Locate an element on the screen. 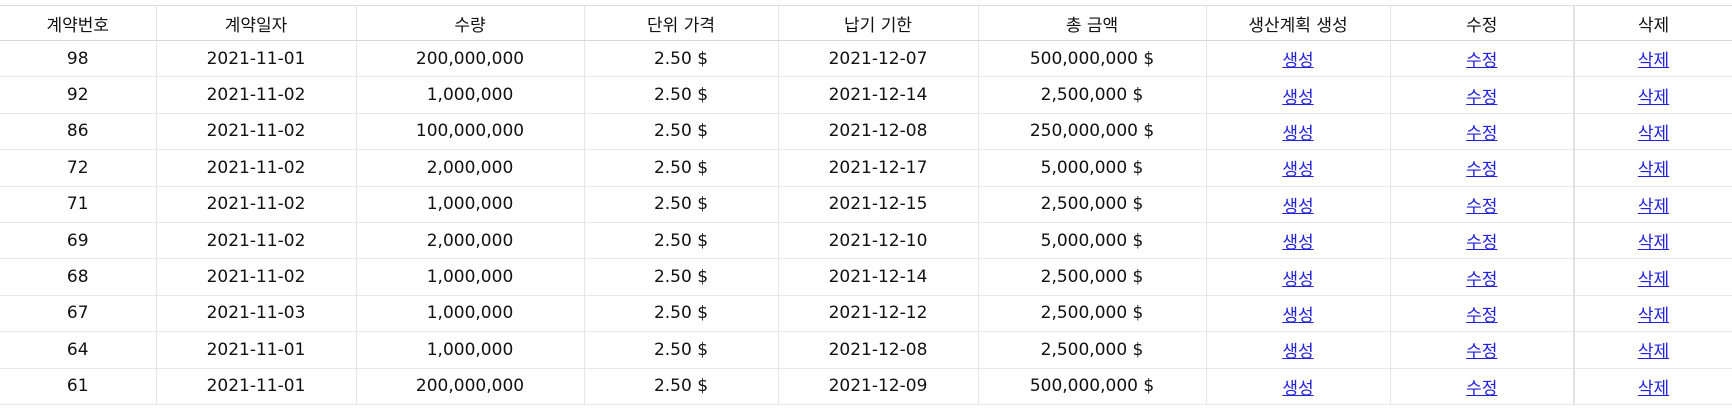  cell-contract-no: 72 is located at coordinates (78, 168).